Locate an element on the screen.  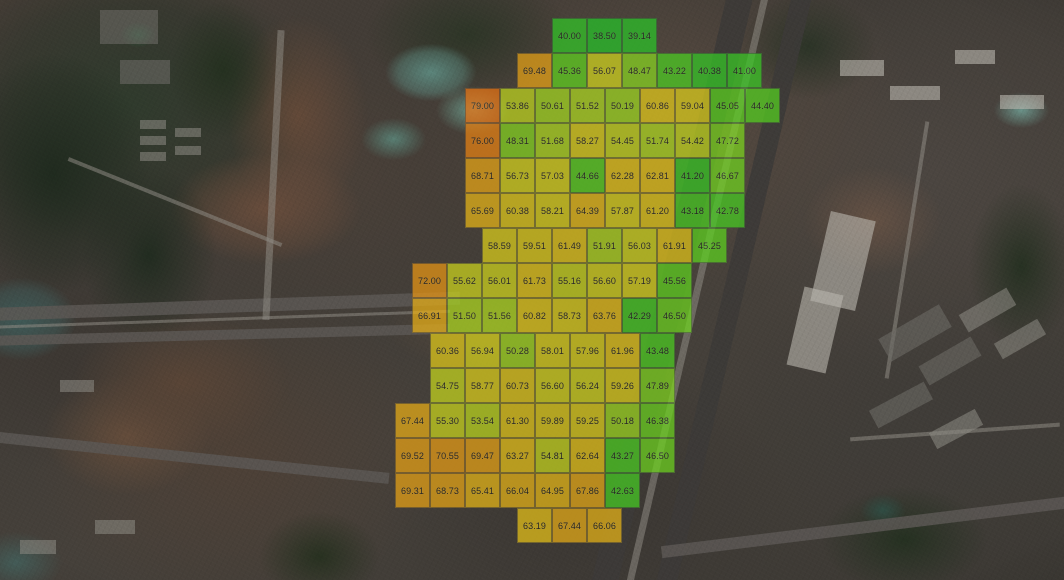
grid-cell: 60.36 is located at coordinates (447, 350).